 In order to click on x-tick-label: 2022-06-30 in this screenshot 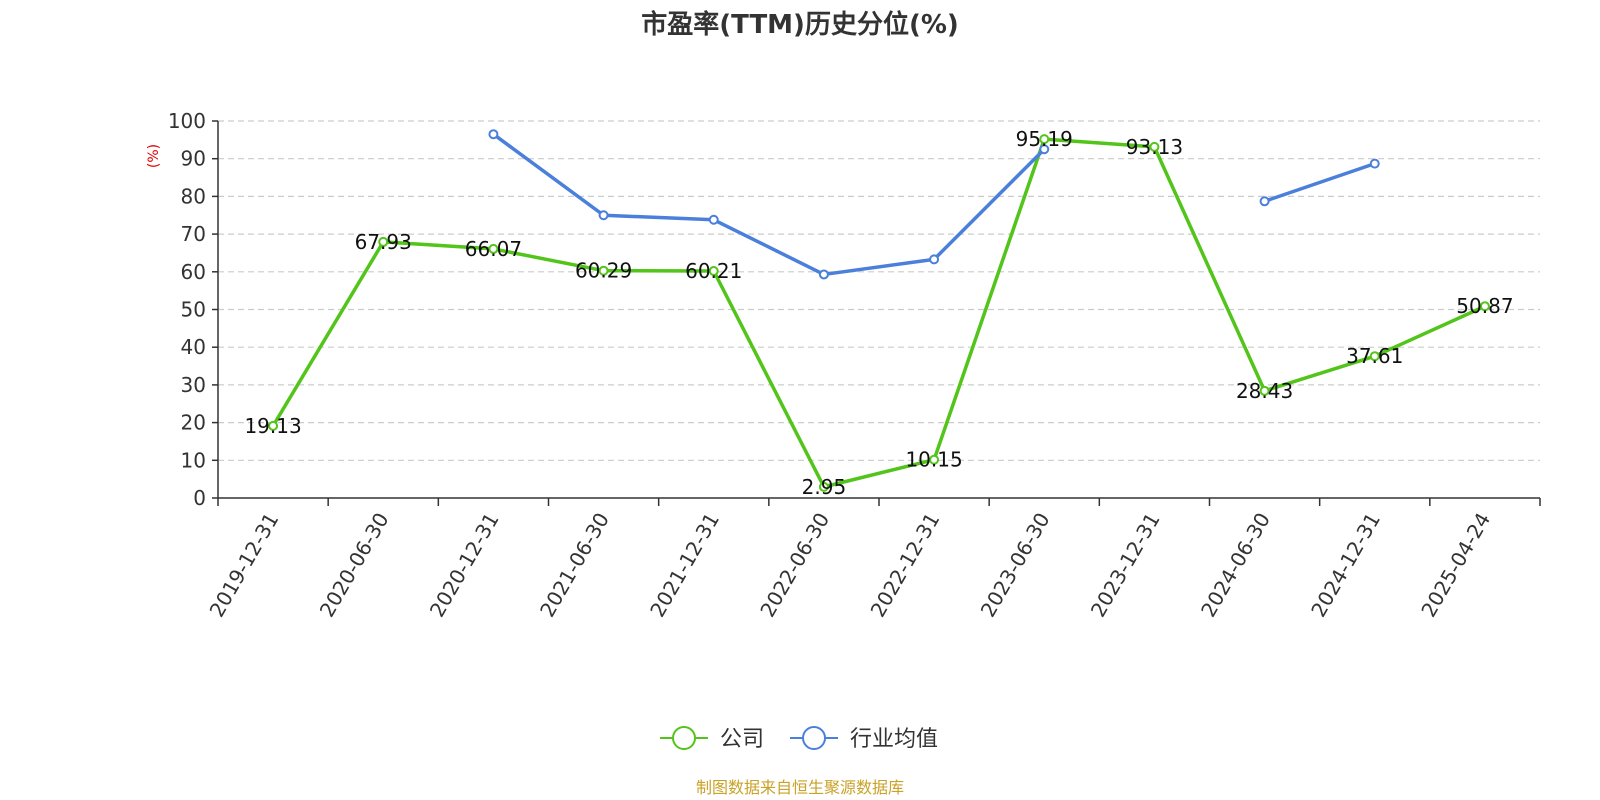, I will do `click(794, 565)`.